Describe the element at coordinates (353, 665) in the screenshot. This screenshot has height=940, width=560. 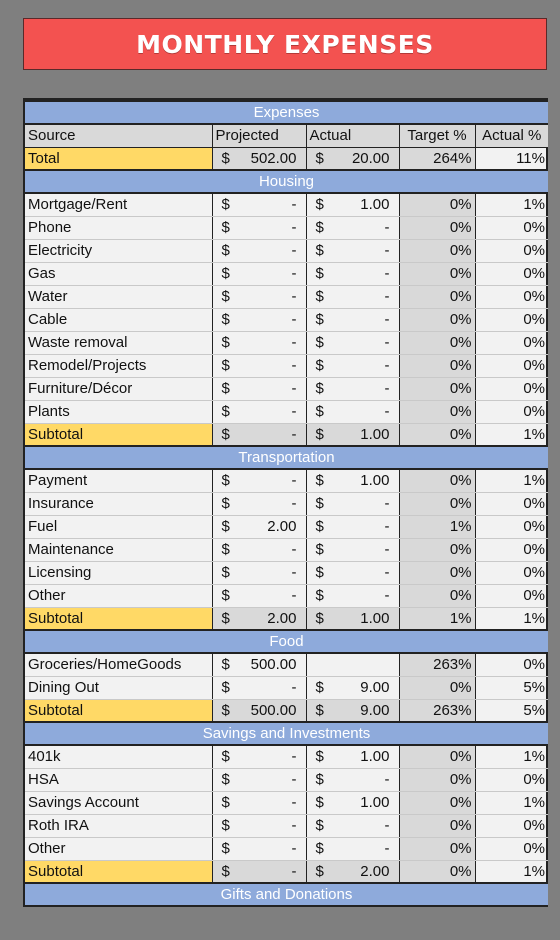
I see `cell-actual` at that location.